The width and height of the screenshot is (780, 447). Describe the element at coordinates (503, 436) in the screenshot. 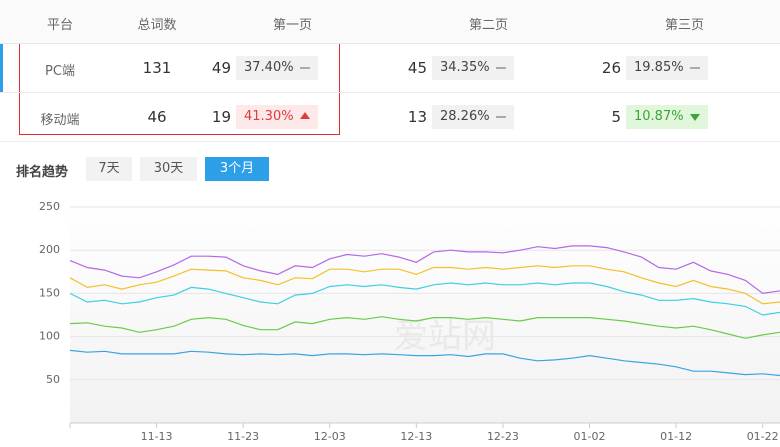

I see `x-tick-label: 12-23` at that location.